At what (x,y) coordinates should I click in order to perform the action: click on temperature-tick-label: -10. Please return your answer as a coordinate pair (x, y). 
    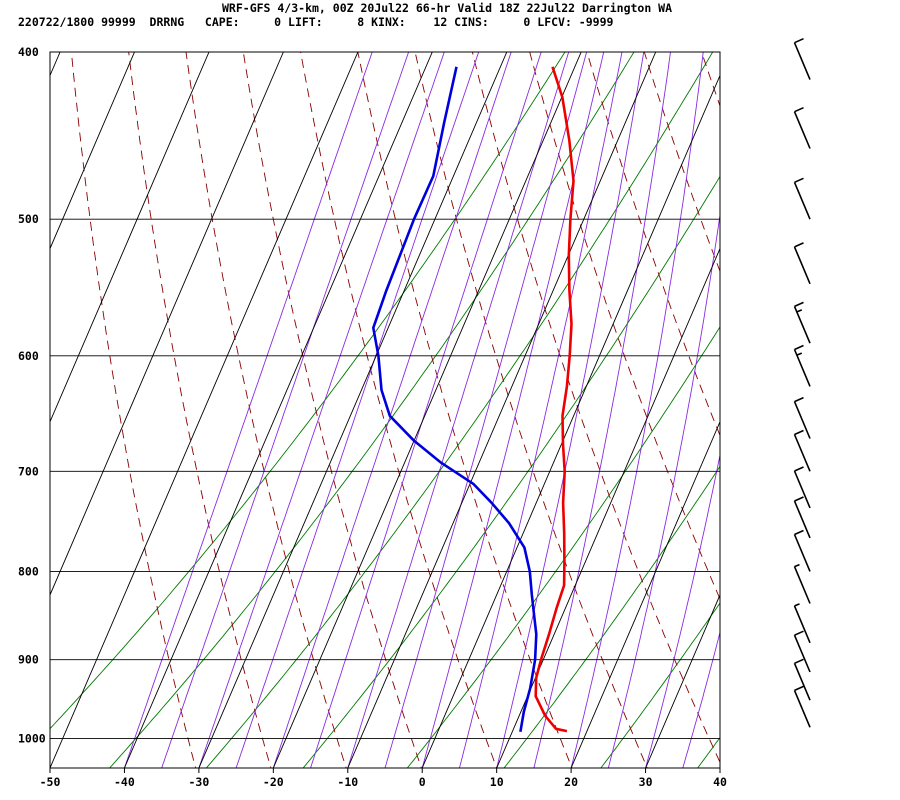
    Looking at the image, I should click on (347, 782).